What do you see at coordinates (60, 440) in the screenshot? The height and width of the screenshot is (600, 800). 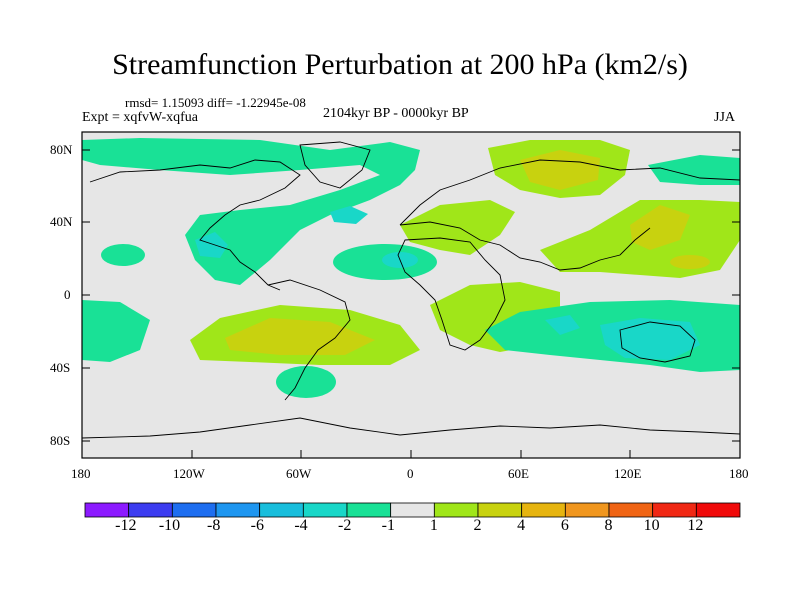 I see `lat-label-80s: 80S` at bounding box center [60, 440].